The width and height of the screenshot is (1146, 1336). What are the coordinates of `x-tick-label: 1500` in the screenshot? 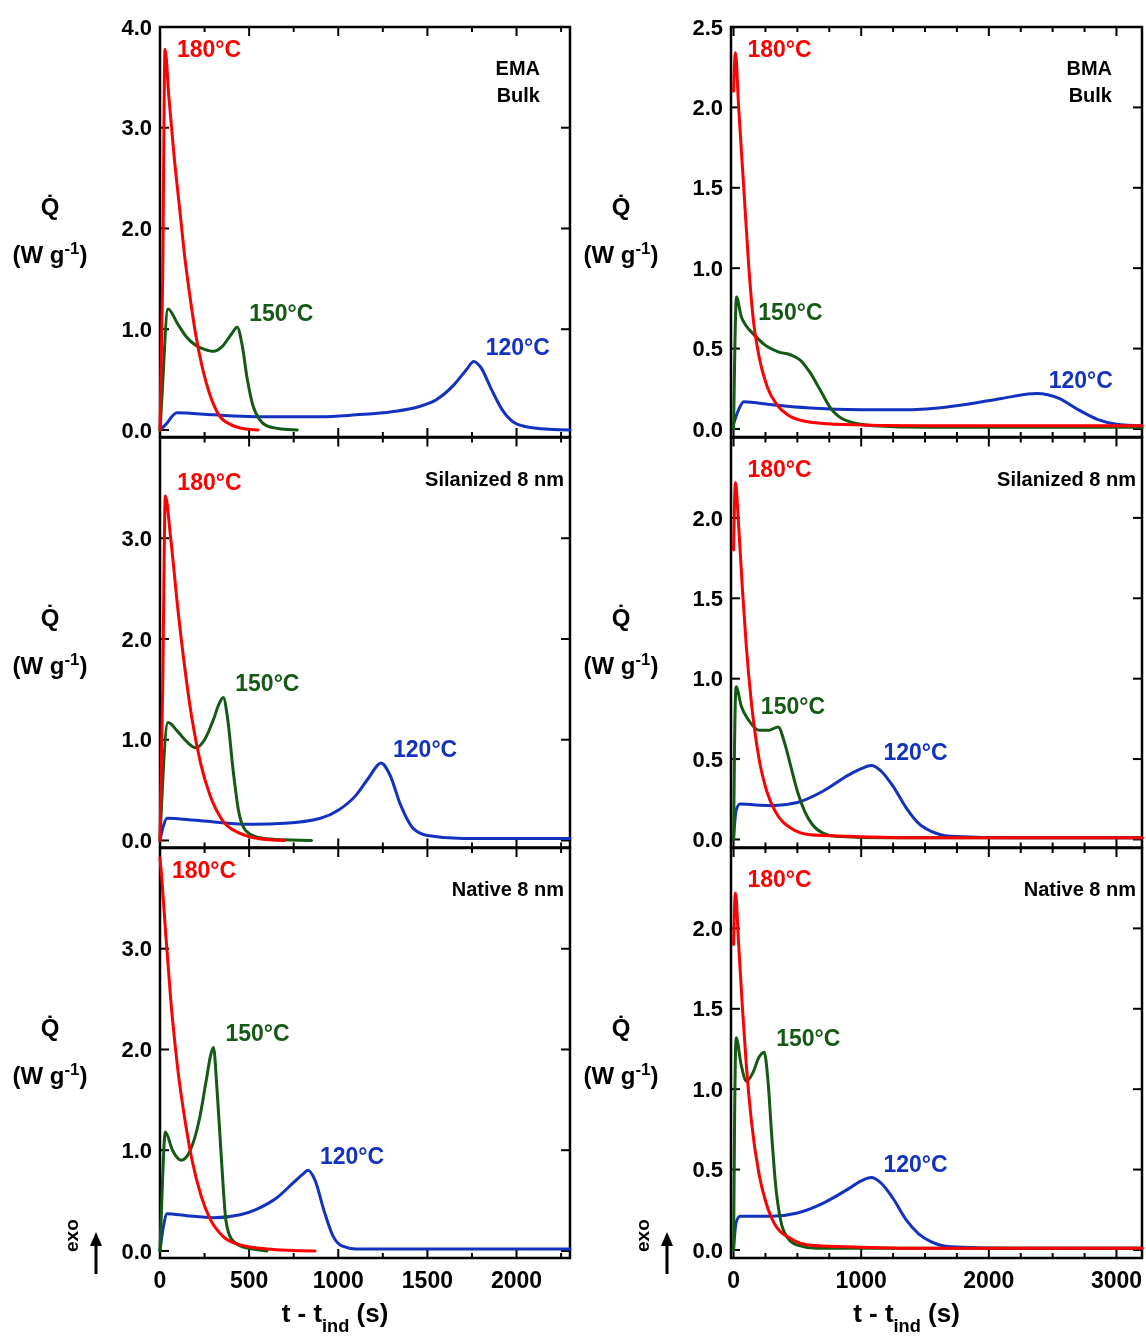 It's located at (427, 1280).